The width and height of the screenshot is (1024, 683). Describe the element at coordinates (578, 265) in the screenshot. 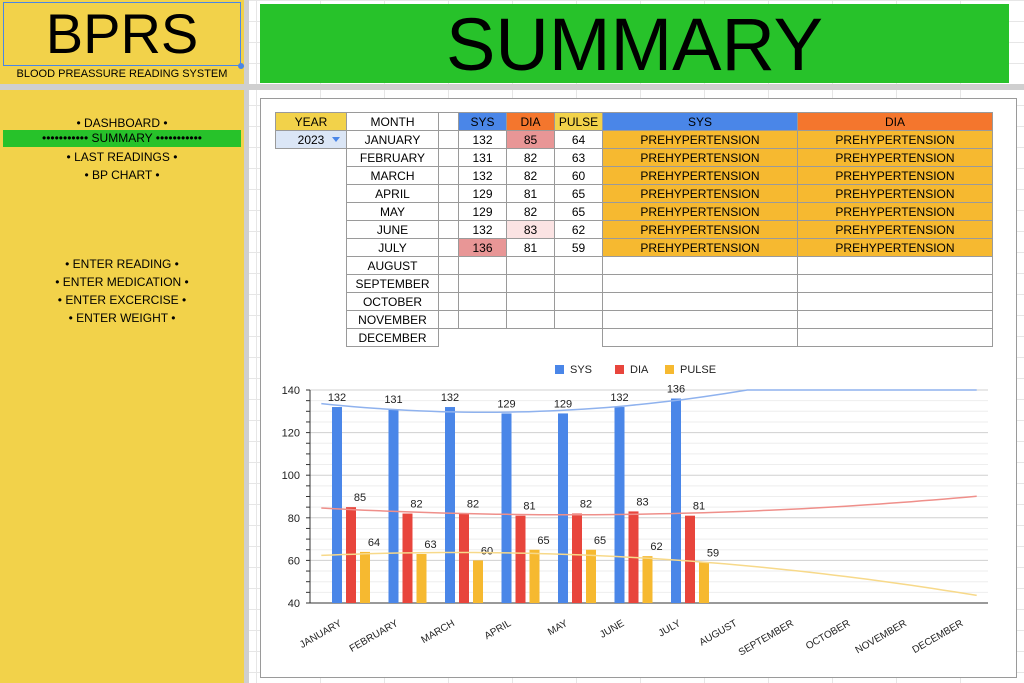

I see `pulse-cell` at that location.